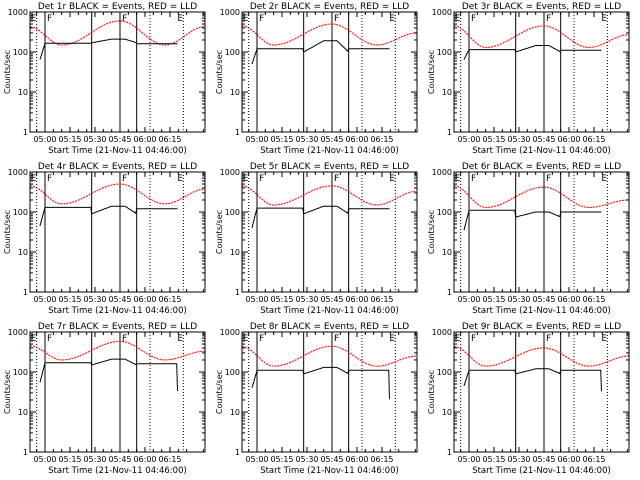 The image size is (640, 480). I want to click on panel-title: Det 6r BLACK = Events, RED = LLD, so click(541, 167).